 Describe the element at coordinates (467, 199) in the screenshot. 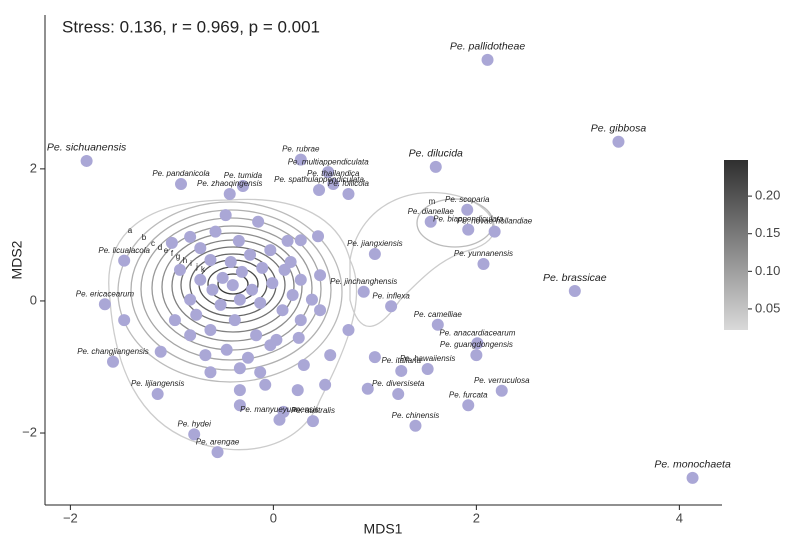

I see `point-label: Pe. scoparia` at that location.